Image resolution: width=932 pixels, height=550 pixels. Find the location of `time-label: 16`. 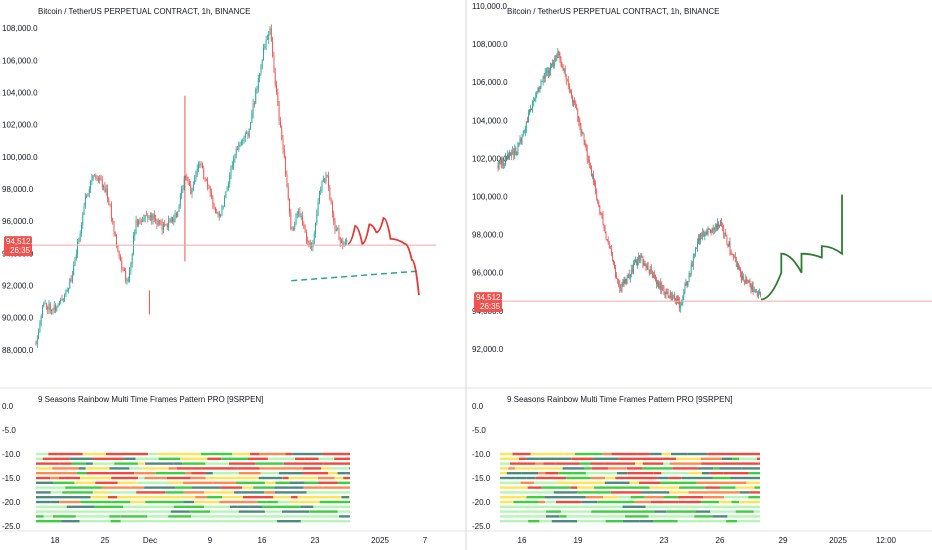

time-label: 16 is located at coordinates (522, 540).